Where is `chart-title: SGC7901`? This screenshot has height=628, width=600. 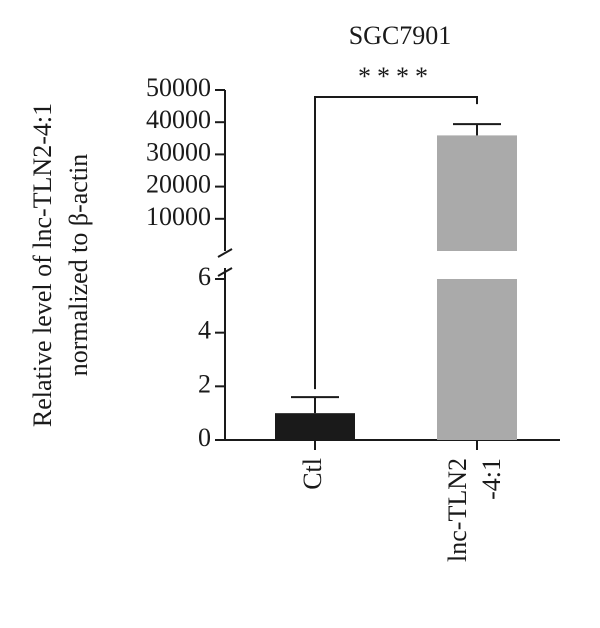
chart-title: SGC7901 is located at coordinates (400, 35).